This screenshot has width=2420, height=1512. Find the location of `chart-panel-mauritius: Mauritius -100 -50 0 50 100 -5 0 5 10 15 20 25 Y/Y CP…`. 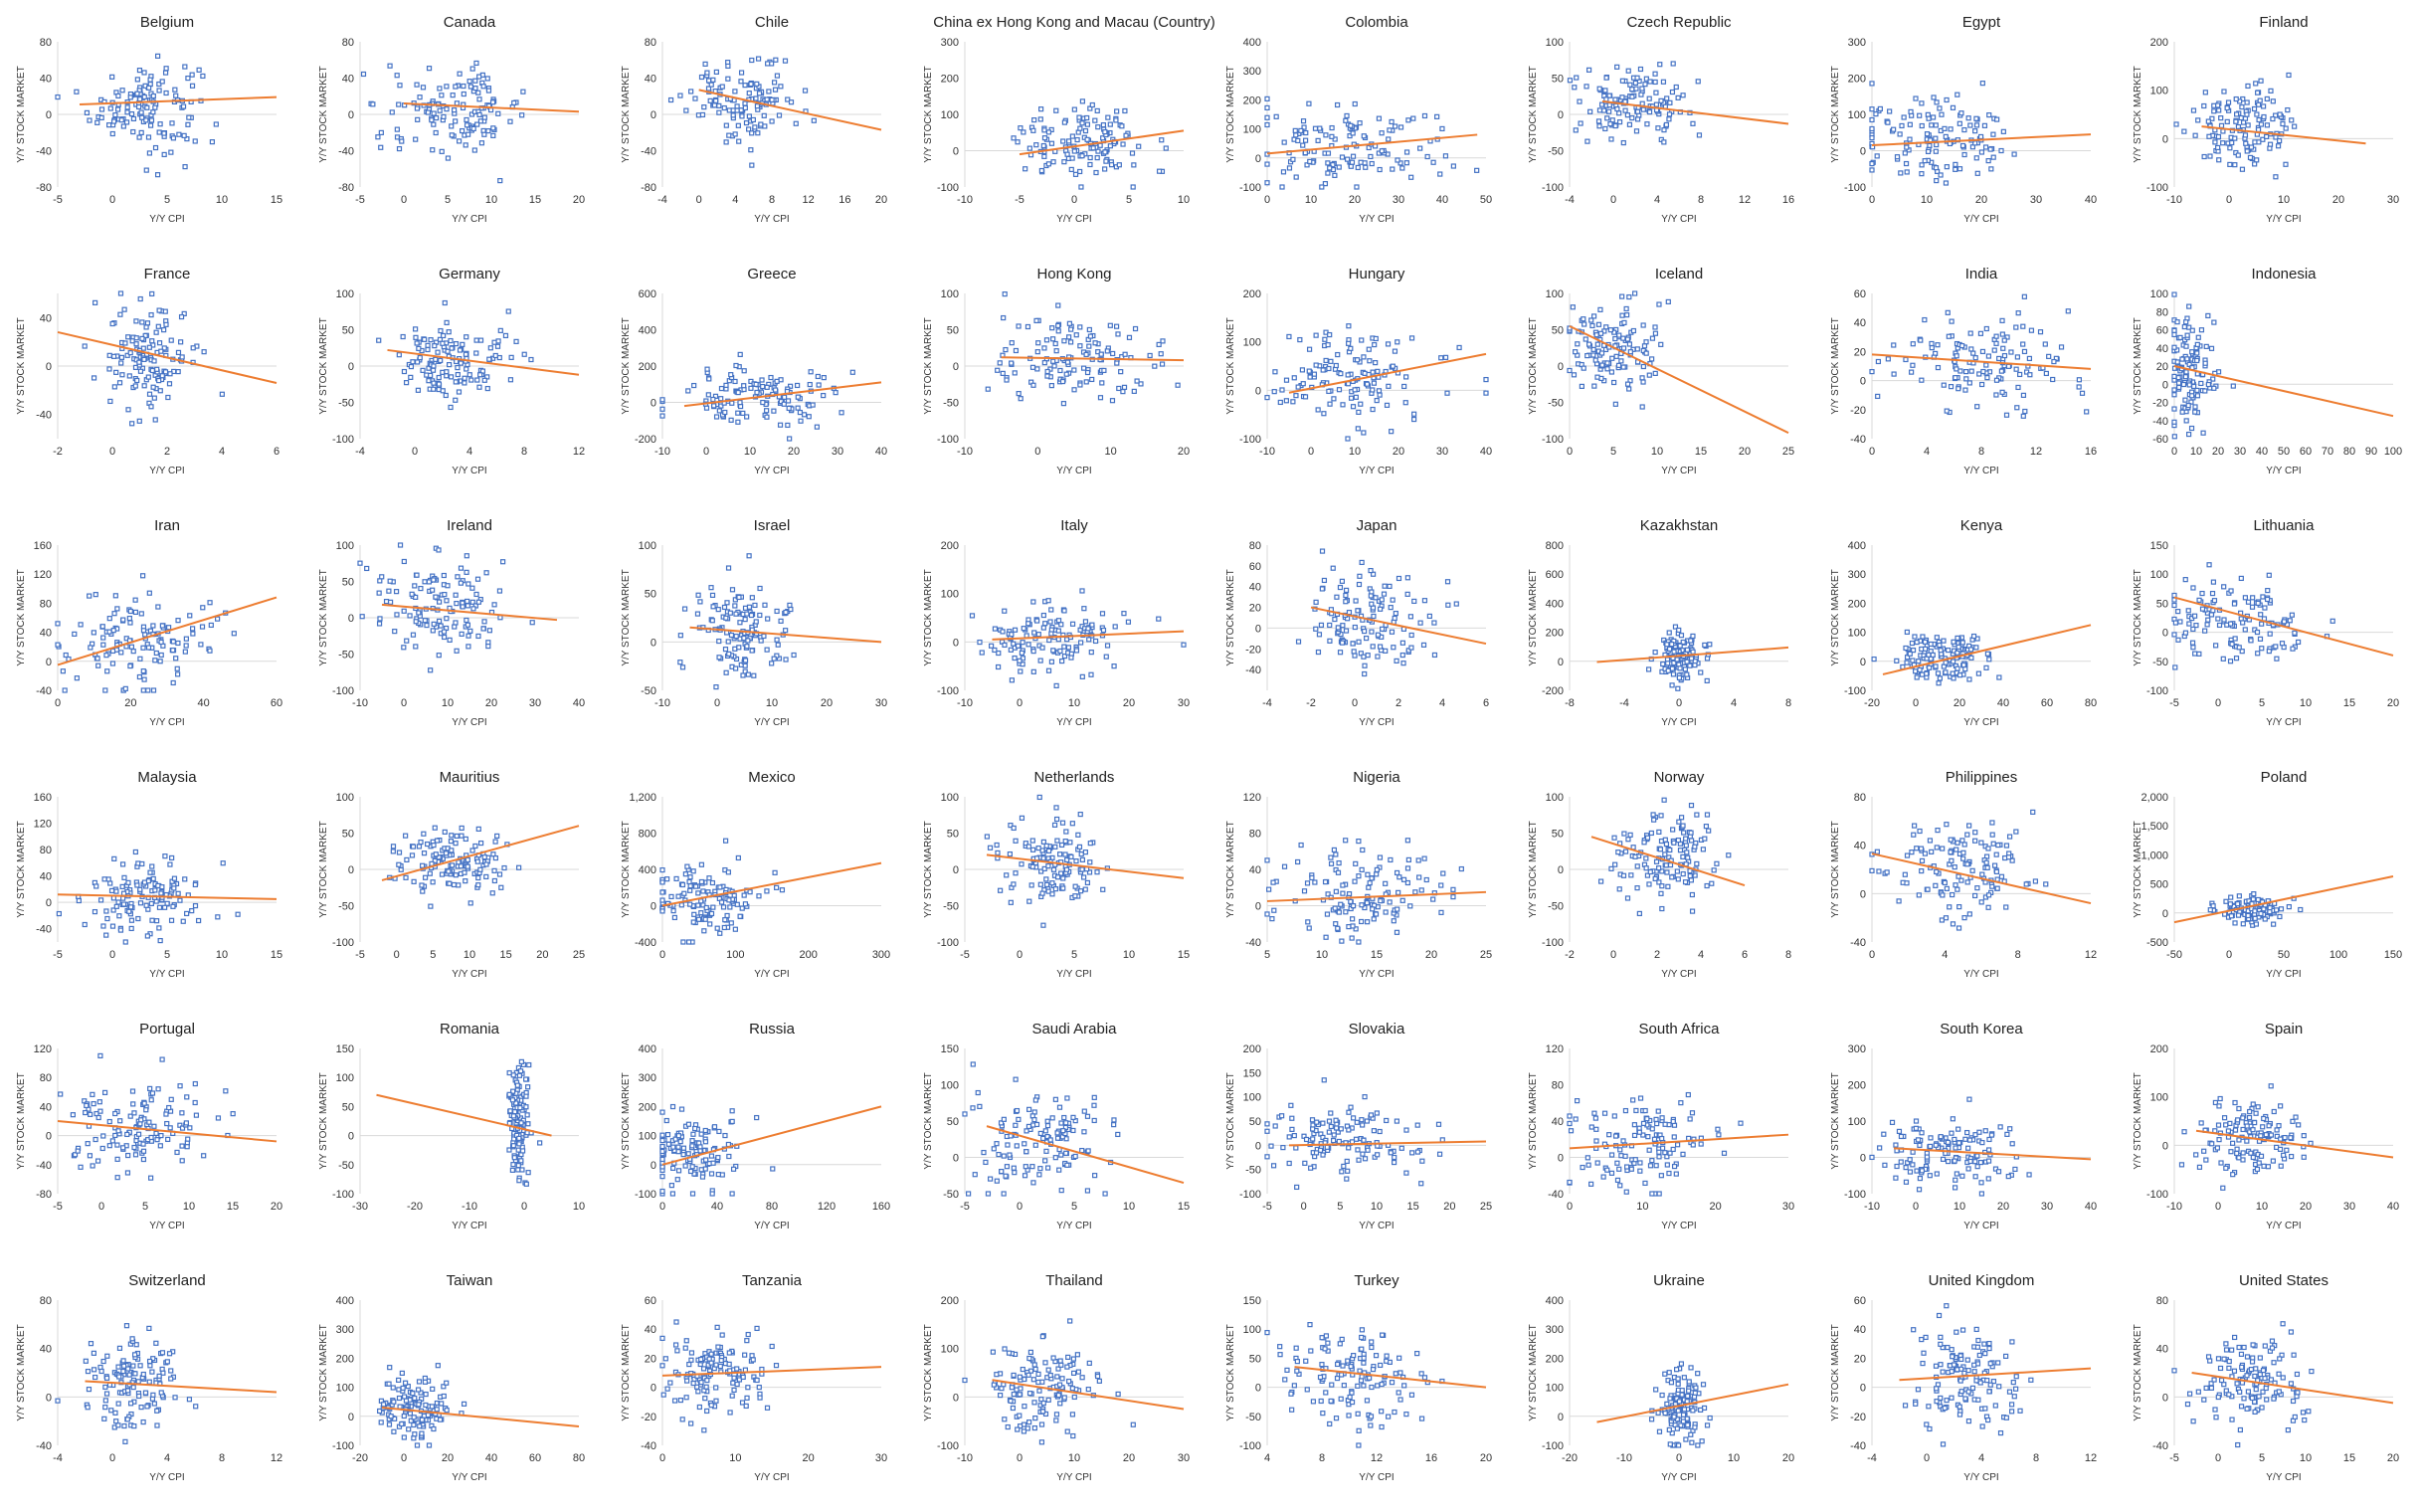

chart-panel-mauritius: Mauritius -100 -50 0 50 100 -5 0 5 10 15 20 25 Y/Y CP… is located at coordinates (453, 881).